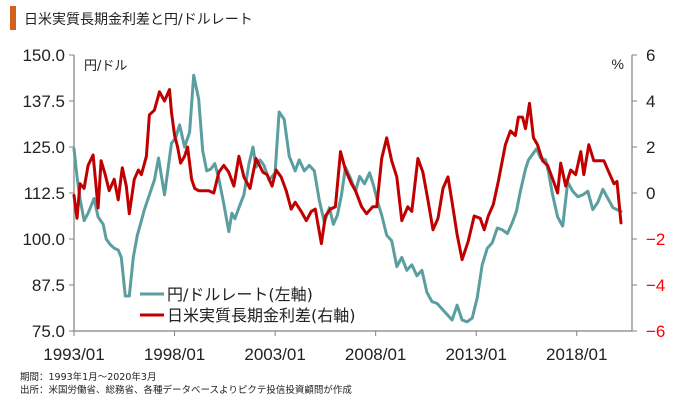  I want to click on left-tick-label: 137.5, so click(43, 101).